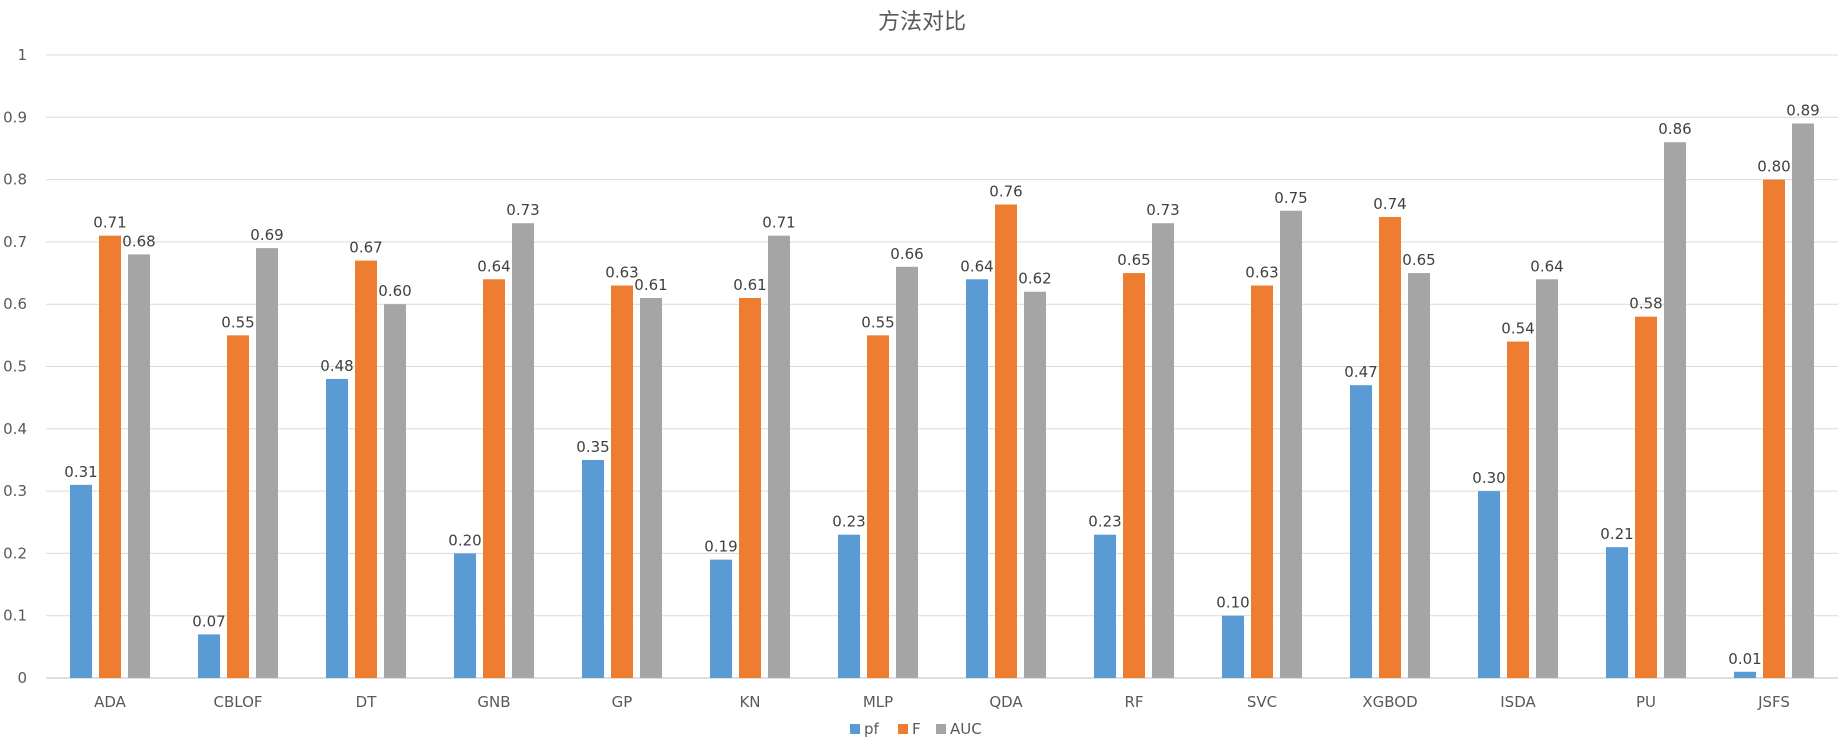  Describe the element at coordinates (465, 615) in the screenshot. I see `bar-pf-gnb` at that location.